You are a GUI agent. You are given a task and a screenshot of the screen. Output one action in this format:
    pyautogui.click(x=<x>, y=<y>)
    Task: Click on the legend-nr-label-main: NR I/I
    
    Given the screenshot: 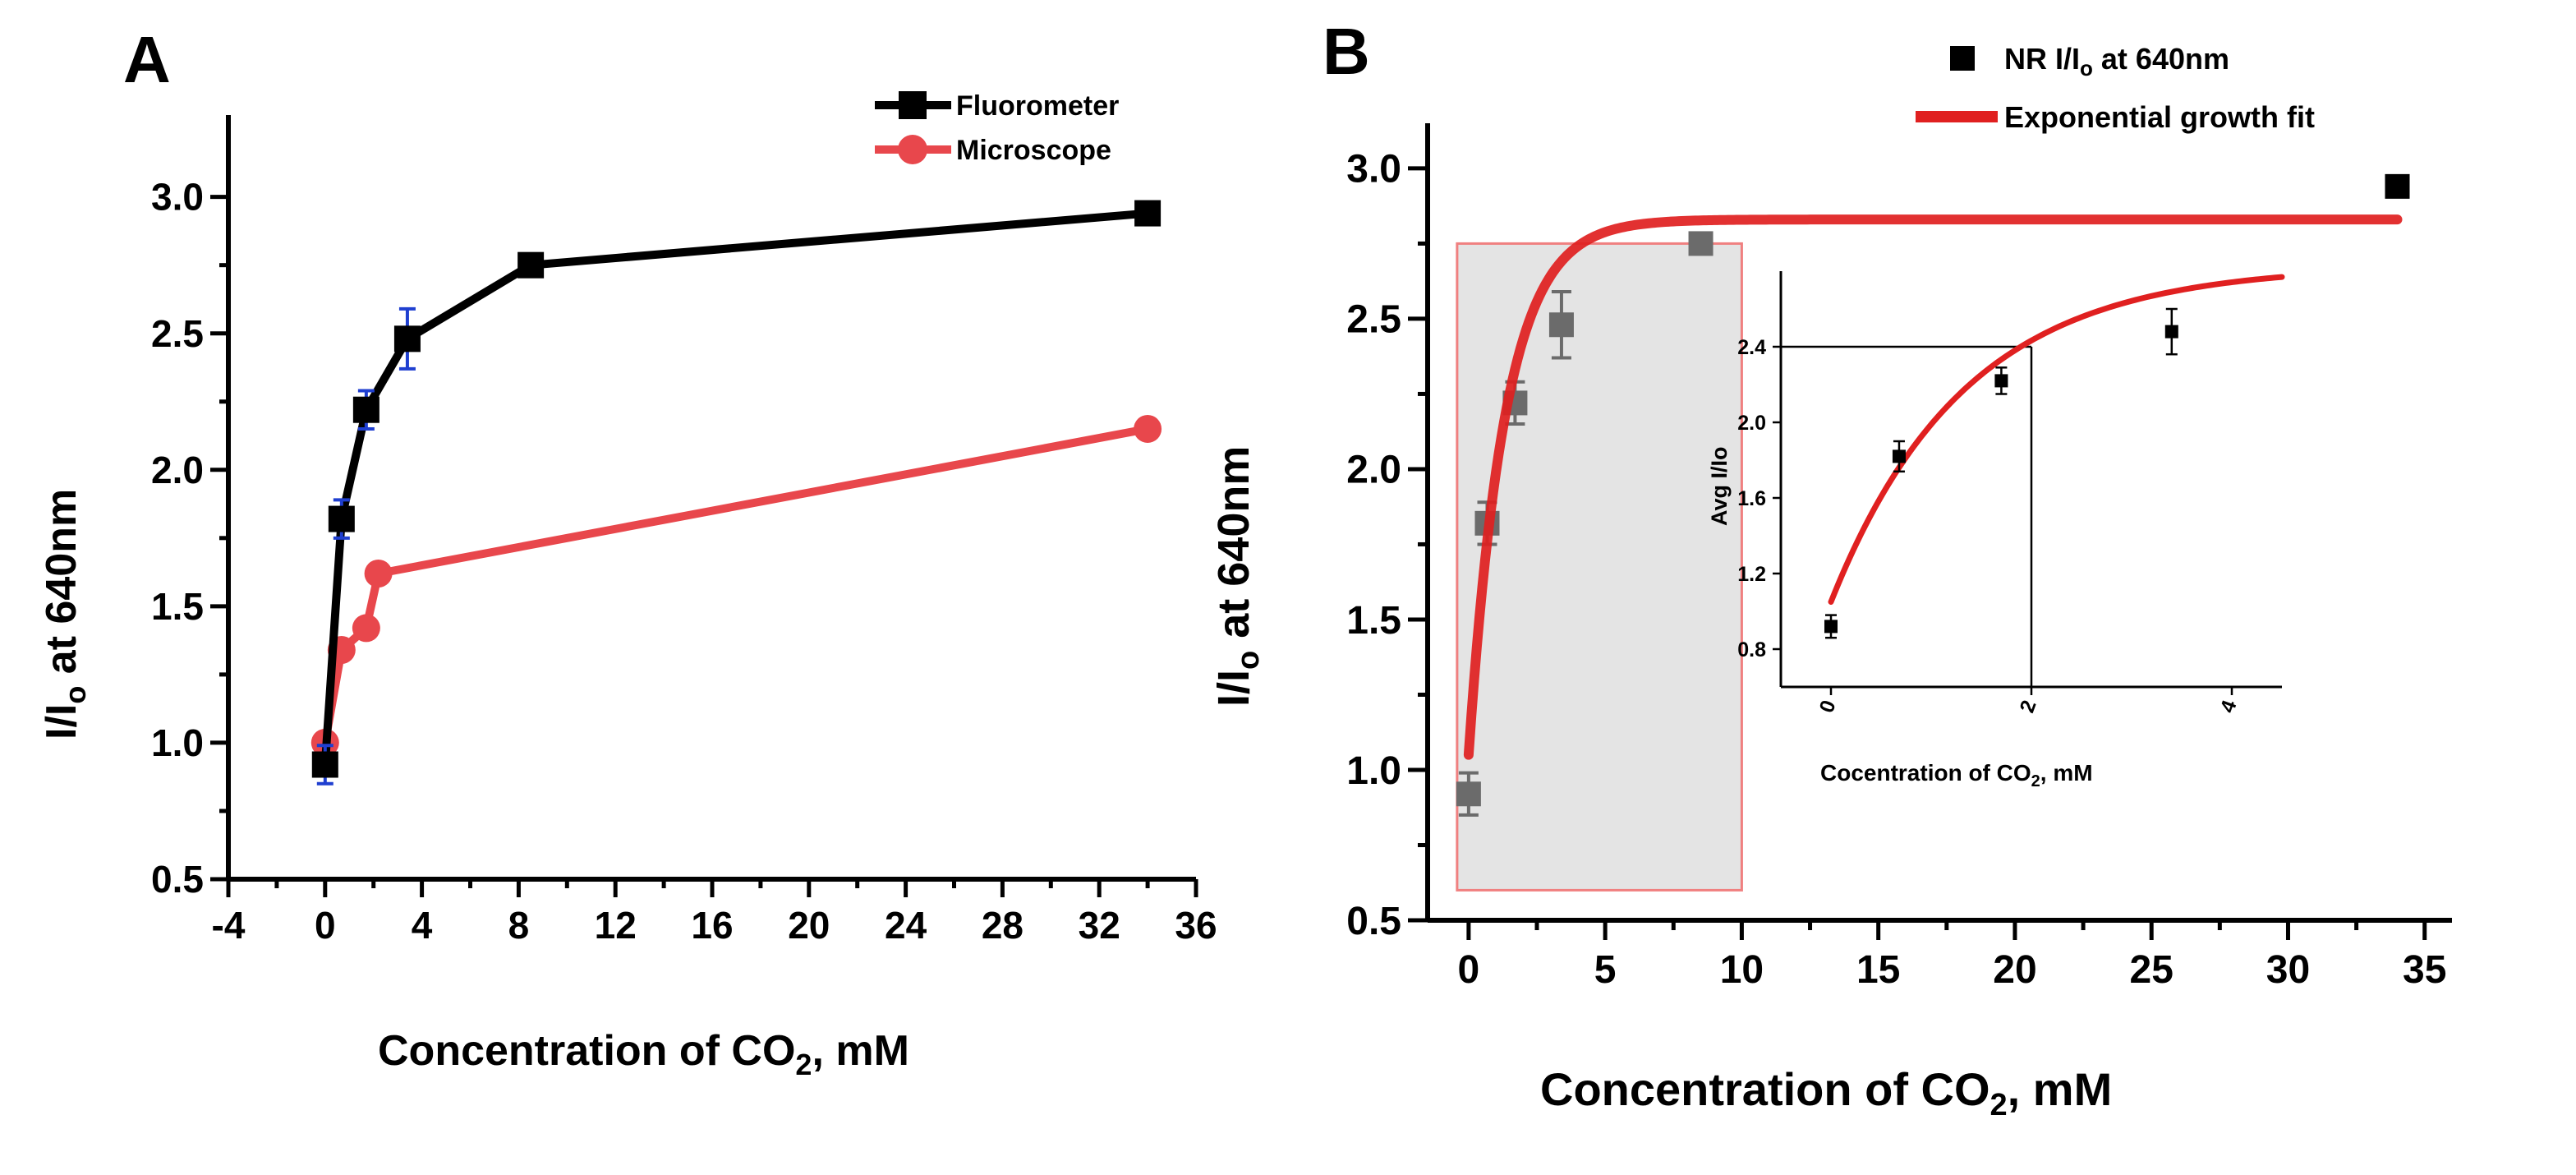 What is the action you would take?
    pyautogui.click(x=2042, y=59)
    